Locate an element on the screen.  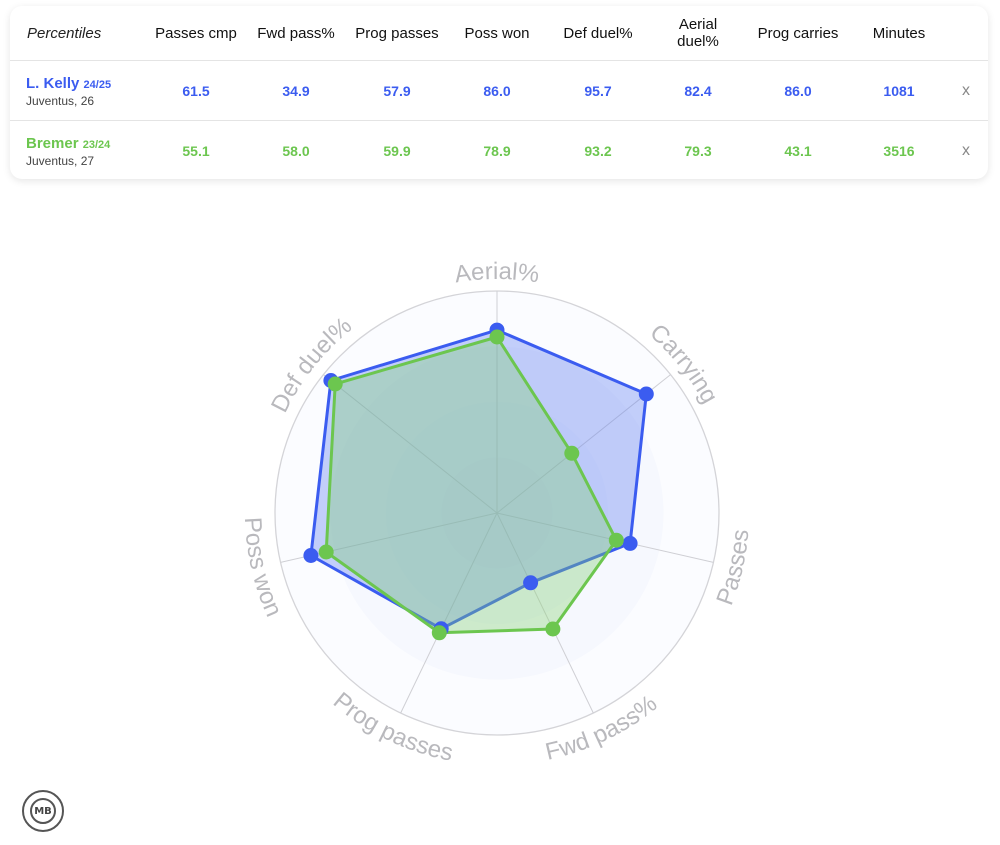
percentiles-label: Percentiles is located at coordinates (64, 33).